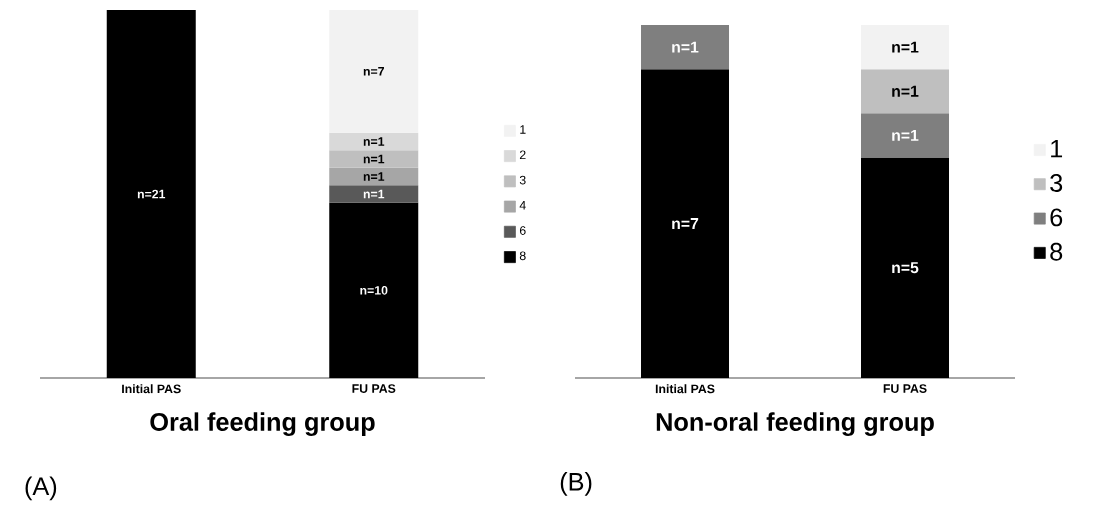 Image resolution: width=1100 pixels, height=508 pixels. Describe the element at coordinates (522, 205) in the screenshot. I see `legend-label: 4` at that location.